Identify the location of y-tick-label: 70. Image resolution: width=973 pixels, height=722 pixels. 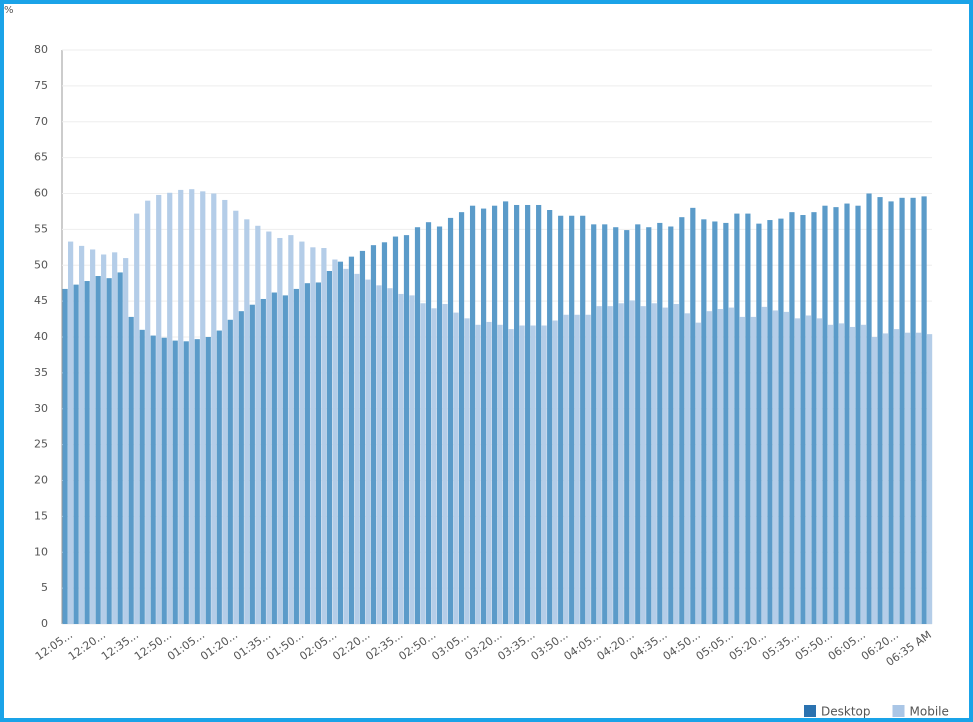
(41, 121).